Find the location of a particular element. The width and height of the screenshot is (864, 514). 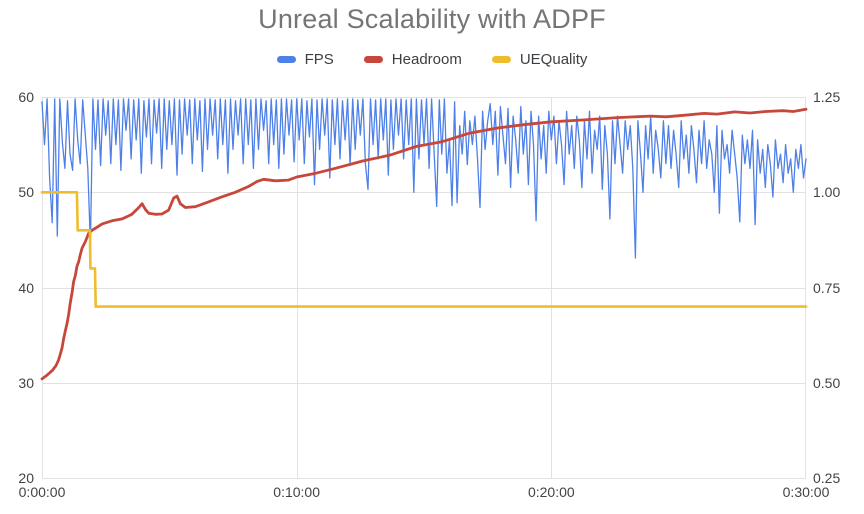

fps-swatch-icon is located at coordinates (286, 59).